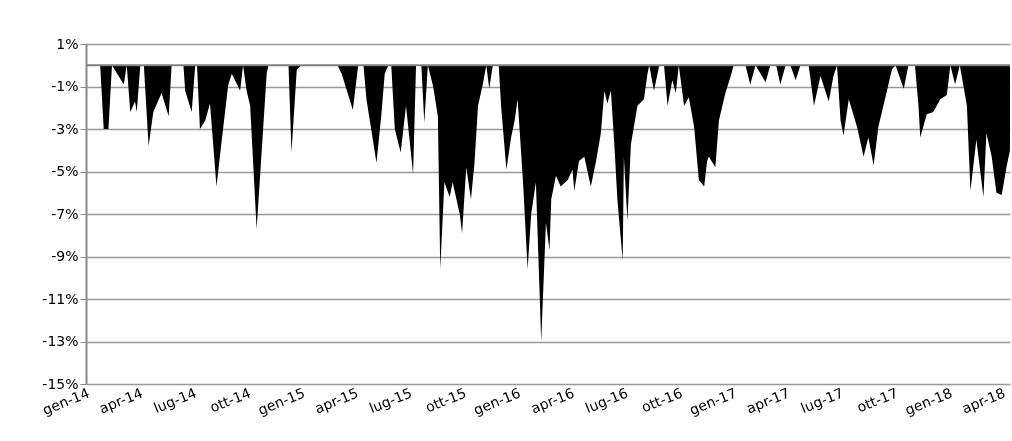 The height and width of the screenshot is (441, 1012). I want to click on y-tick-label: -1%, so click(65, 86).